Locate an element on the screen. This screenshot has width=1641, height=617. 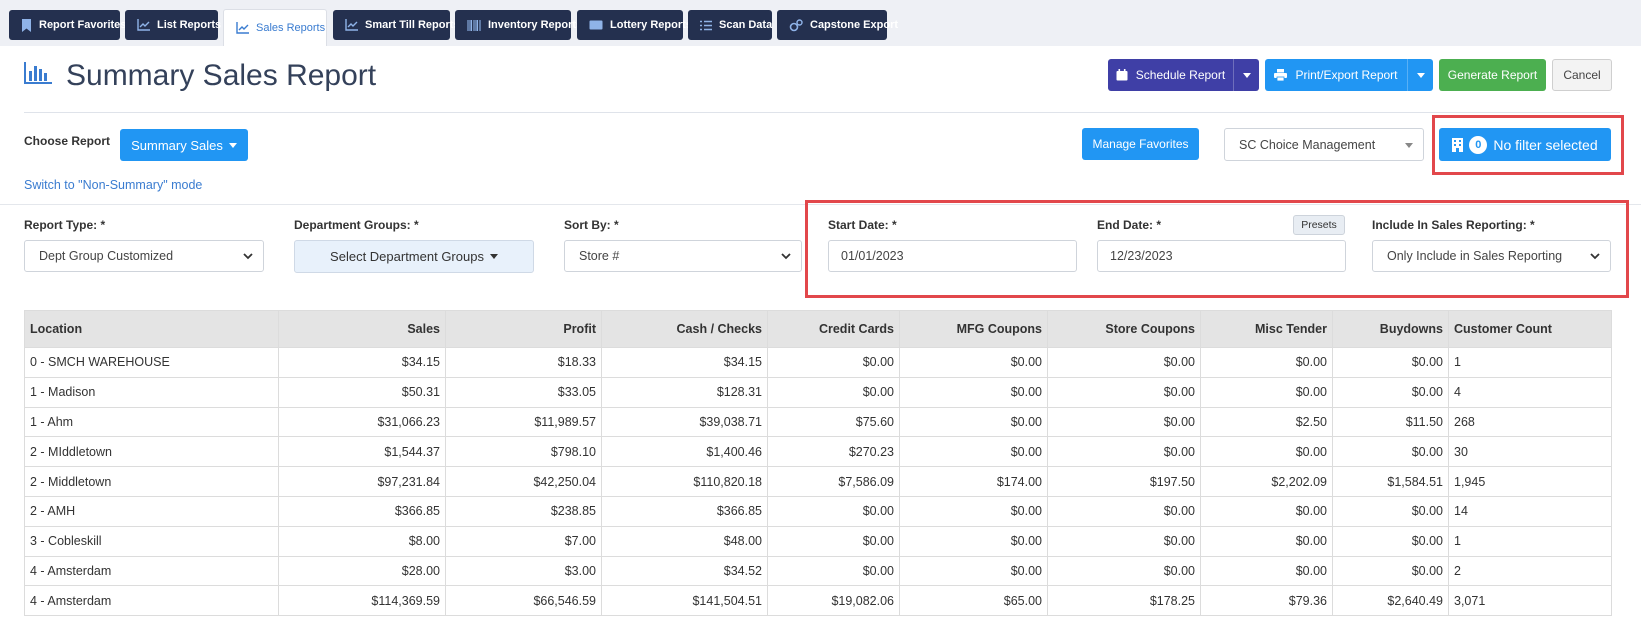
calendar-icon is located at coordinates (1122, 75).